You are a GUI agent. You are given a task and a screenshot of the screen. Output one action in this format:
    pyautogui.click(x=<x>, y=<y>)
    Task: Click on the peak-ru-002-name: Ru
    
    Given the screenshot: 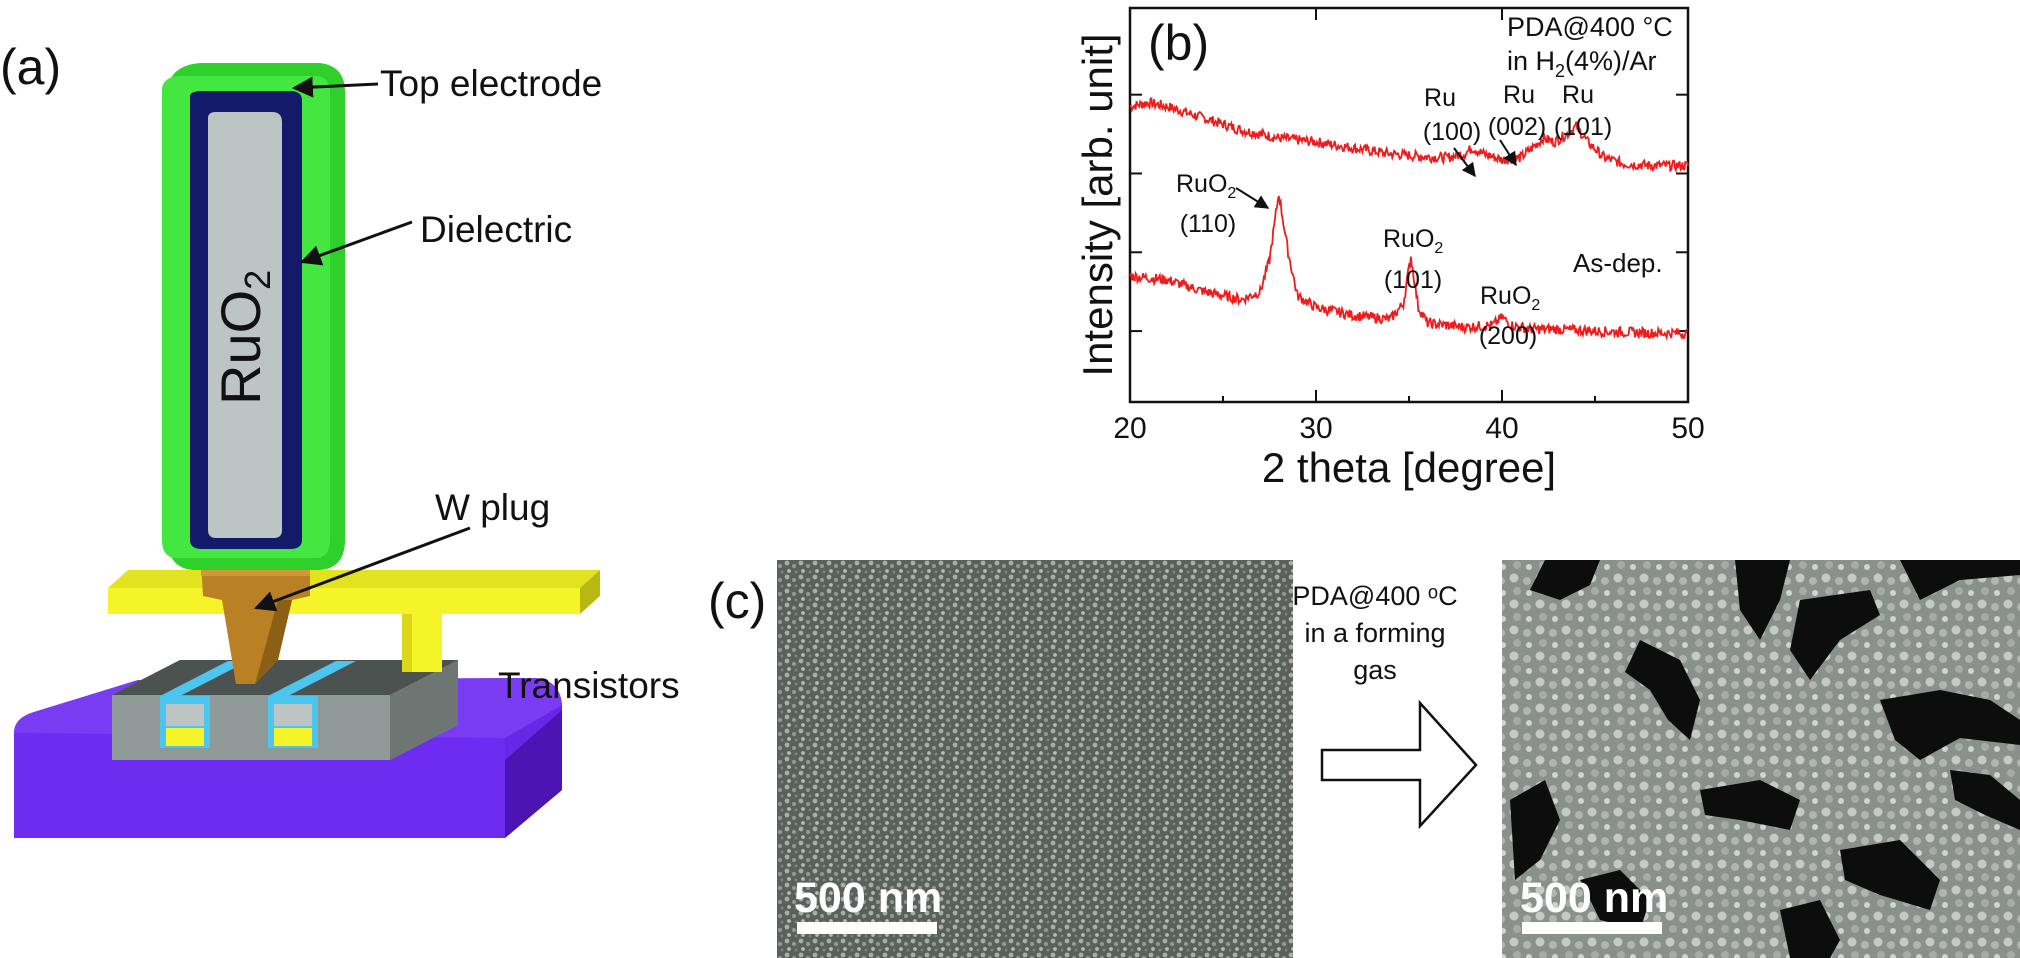 What is the action you would take?
    pyautogui.click(x=1519, y=95)
    